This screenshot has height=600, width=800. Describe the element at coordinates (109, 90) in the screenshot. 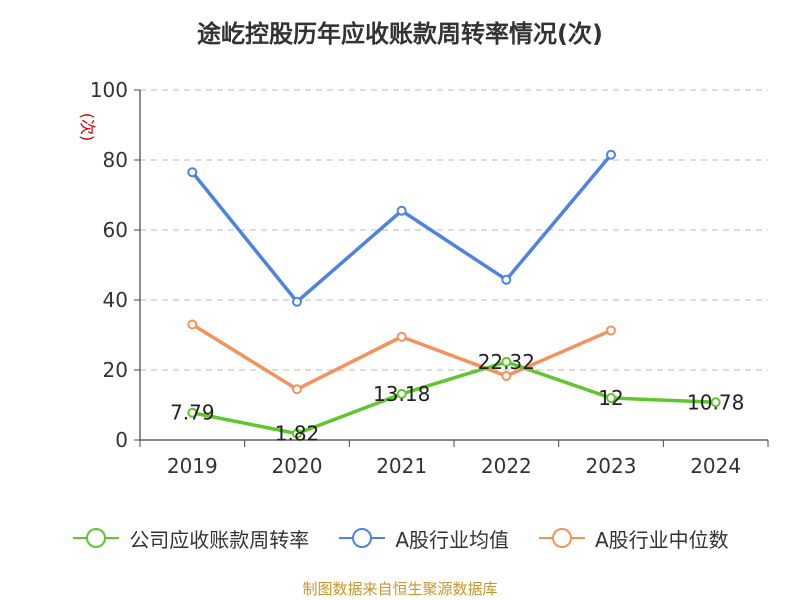

I see `y-tick-label-100: 100` at that location.